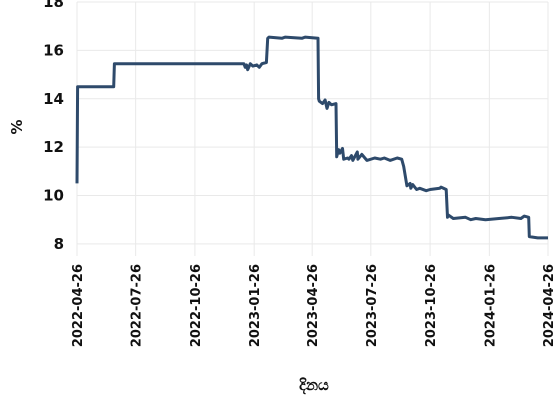 The width and height of the screenshot is (560, 400). Describe the element at coordinates (53, 196) in the screenshot. I see `y-tick-label: 10` at that location.